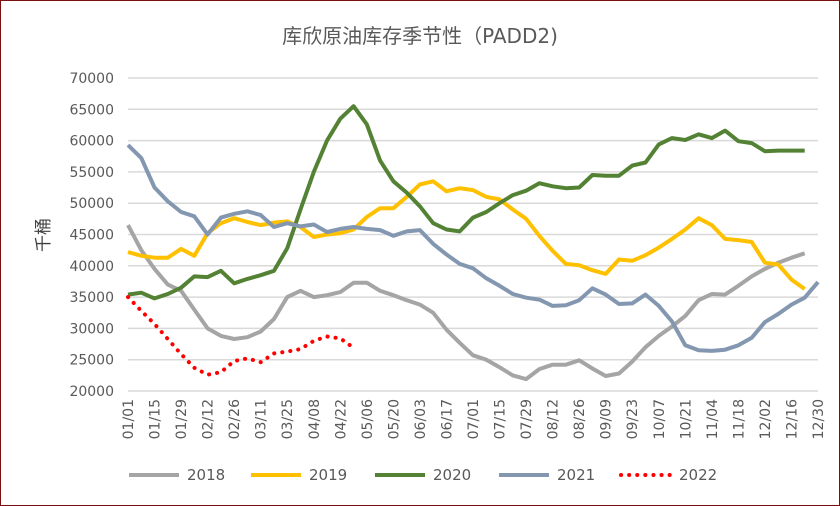 Image resolution: width=840 pixels, height=506 pixels. I want to click on x-tick-label: 10/07, so click(660, 419).